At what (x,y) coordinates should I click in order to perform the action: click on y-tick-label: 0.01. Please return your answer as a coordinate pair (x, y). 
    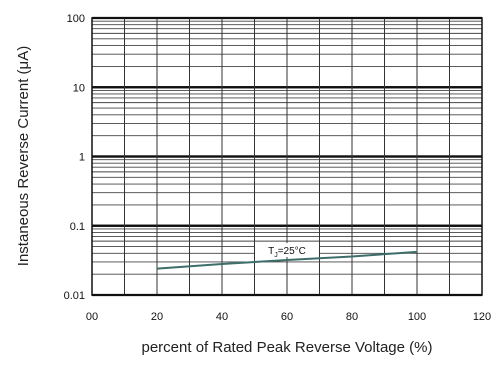
    Looking at the image, I should click on (74, 296).